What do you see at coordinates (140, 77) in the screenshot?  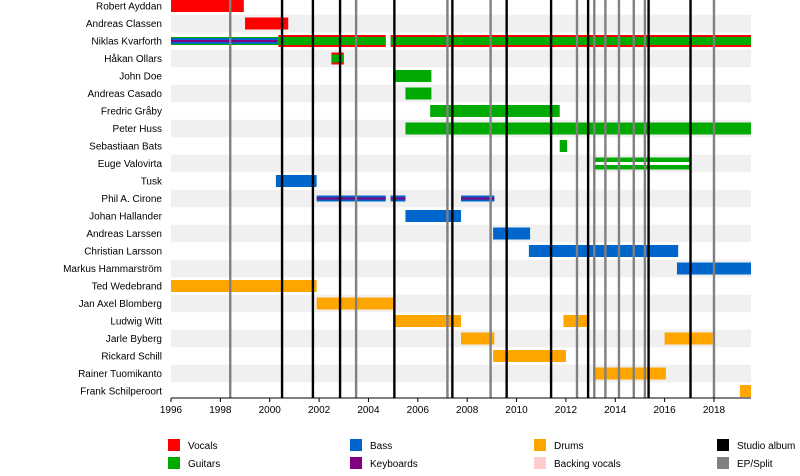 I see `member-label: John Doe` at bounding box center [140, 77].